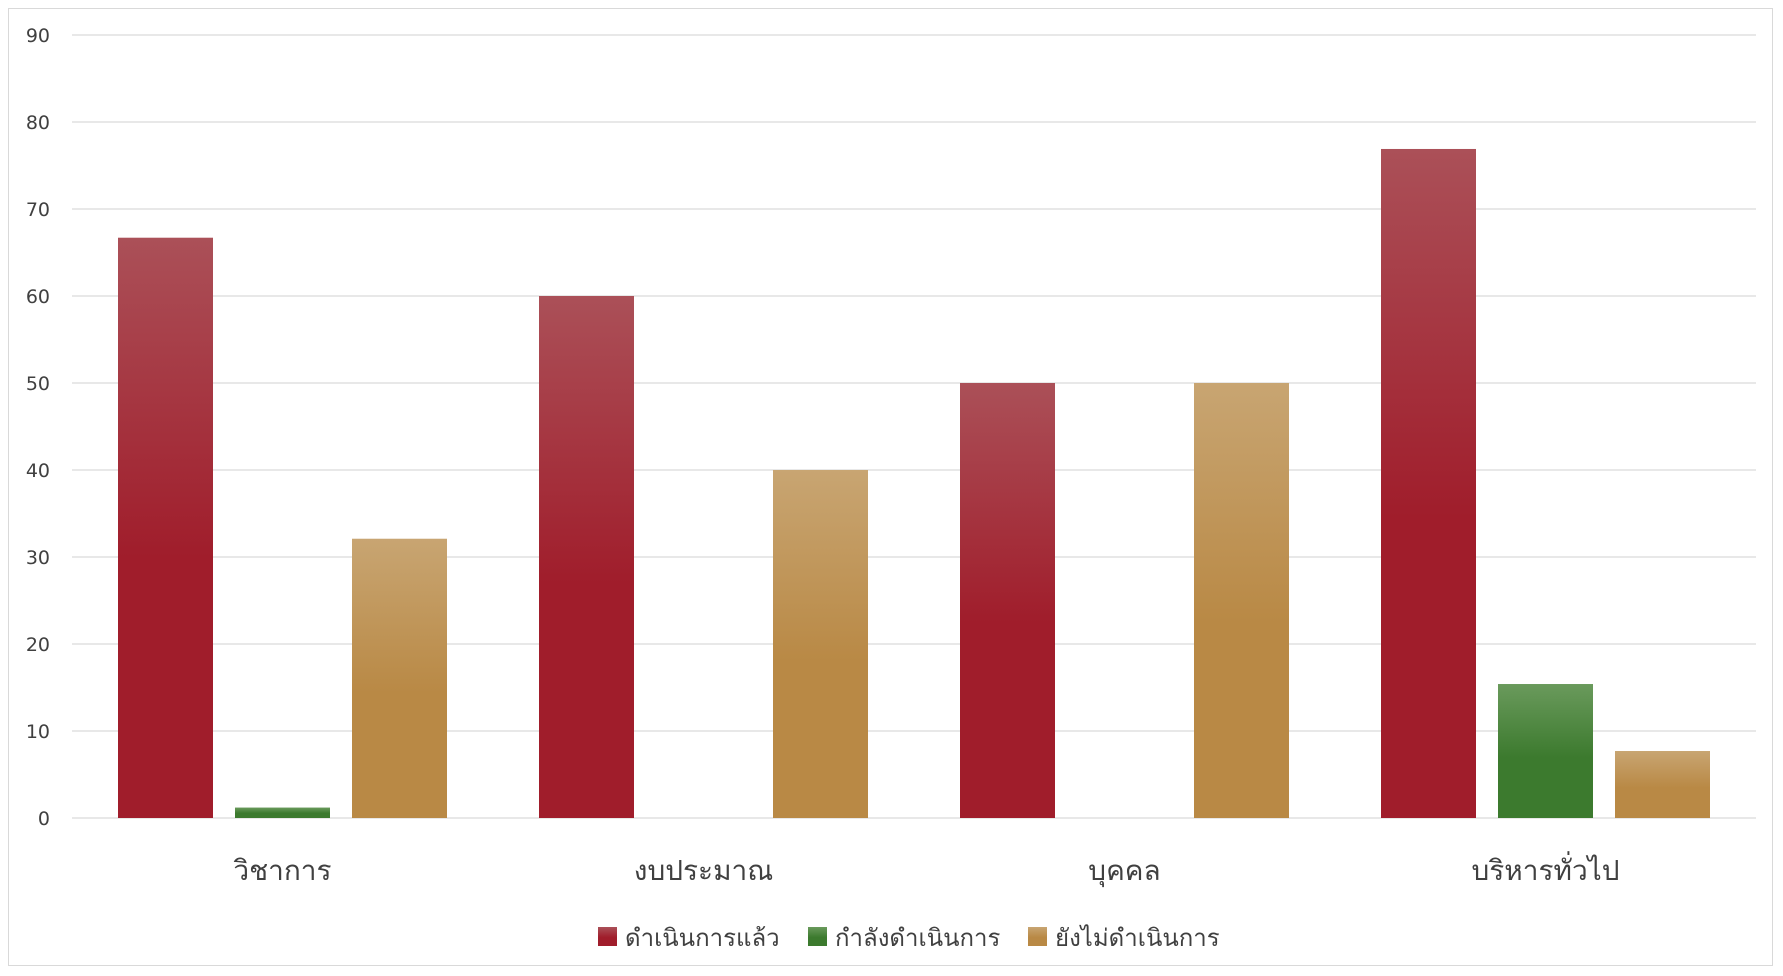 This screenshot has width=1783, height=976. I want to click on x-category-label: งบประมาณ, so click(703, 870).